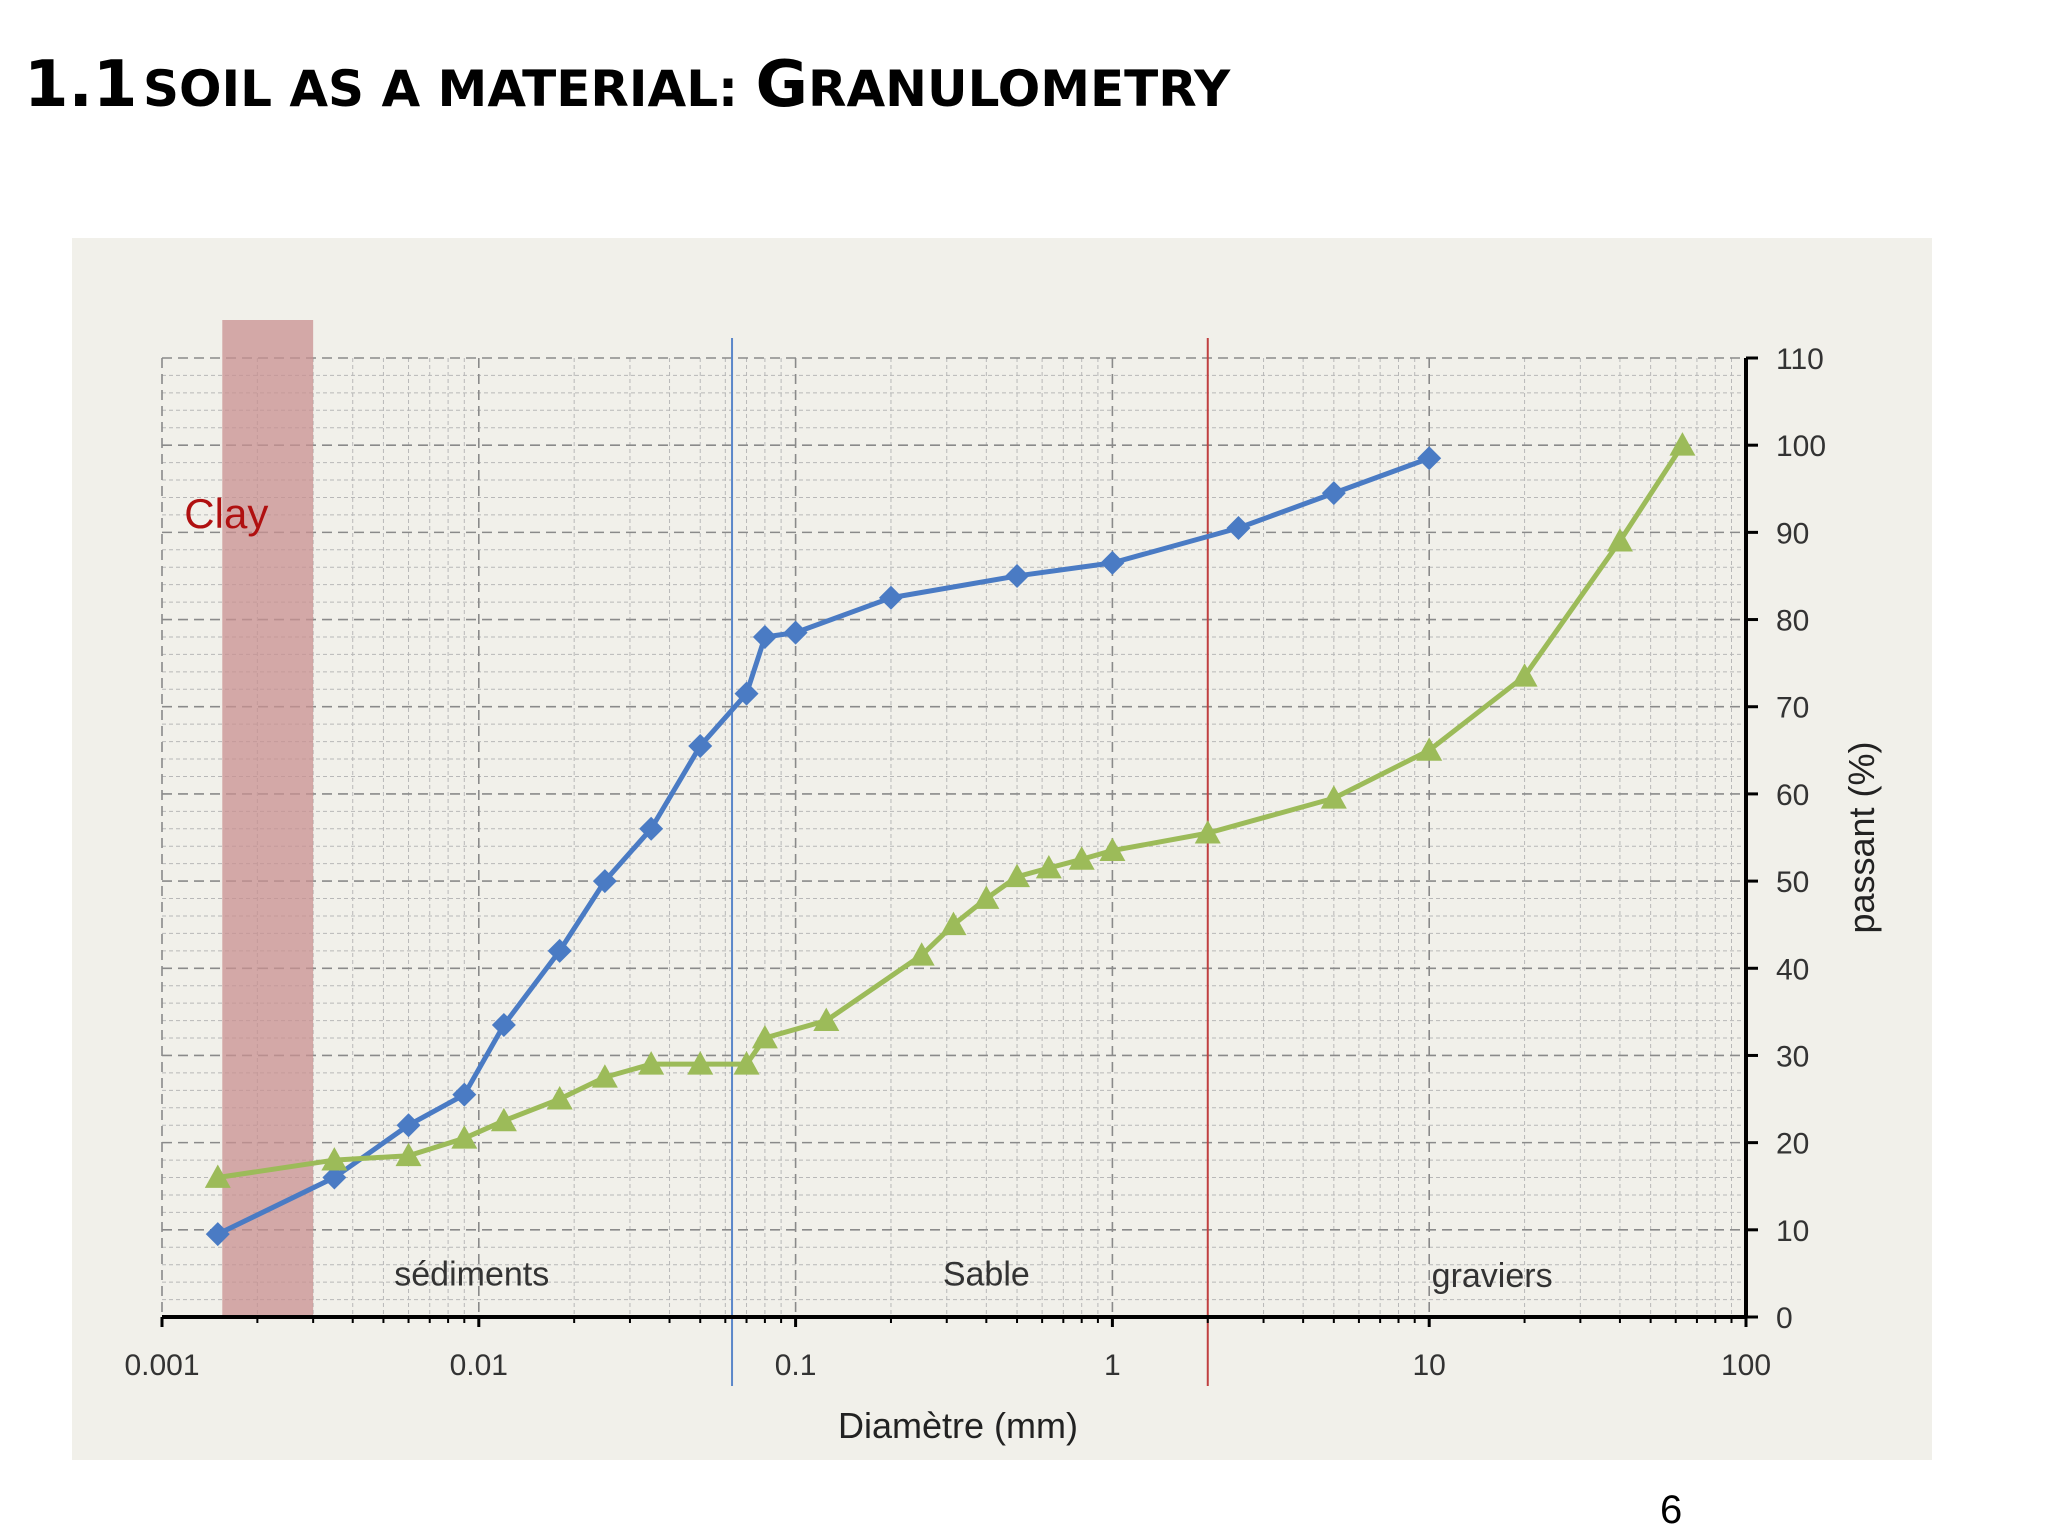  I want to click on title-number: 1.1, so click(81, 85).